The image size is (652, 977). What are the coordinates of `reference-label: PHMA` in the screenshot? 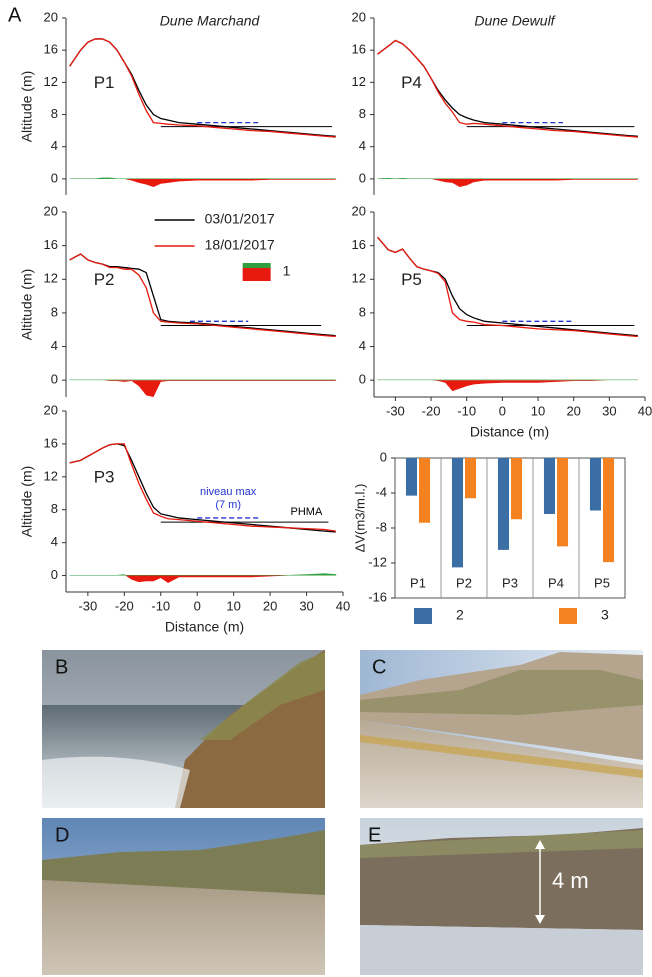 It's located at (307, 512).